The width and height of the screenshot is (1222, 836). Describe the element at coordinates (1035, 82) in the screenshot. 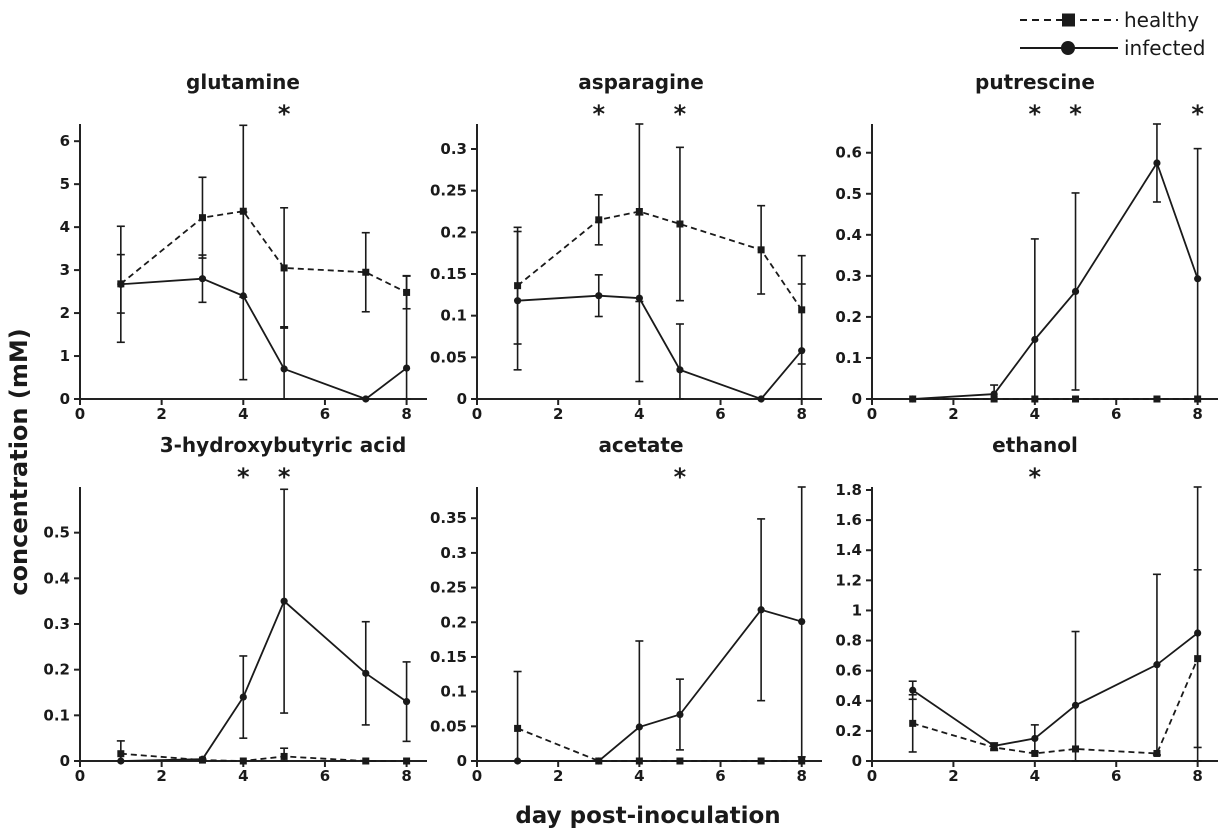

I see `panel-title: putrescine` at that location.